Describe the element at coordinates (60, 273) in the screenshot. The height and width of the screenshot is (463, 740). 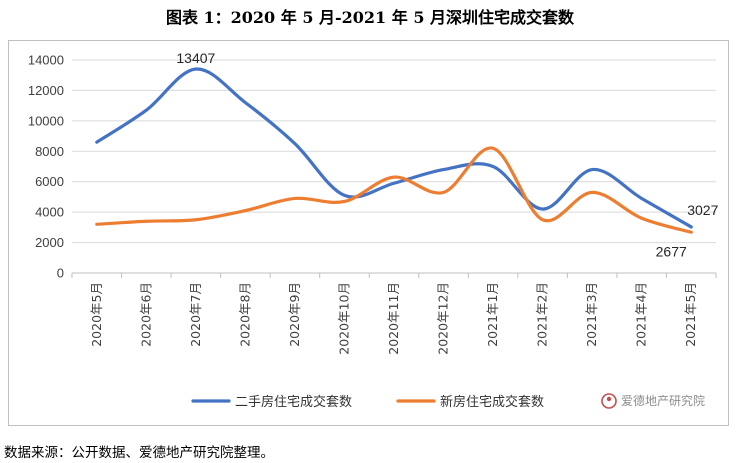
I see `y-tick-label: 0` at that location.